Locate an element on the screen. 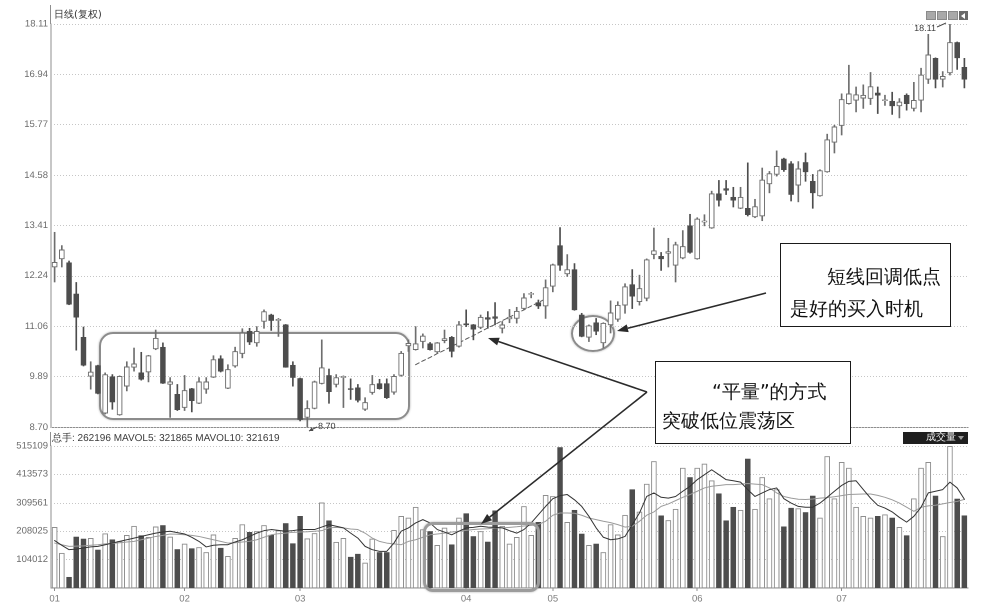  y-tick-label: 18.11 is located at coordinates (36, 24).